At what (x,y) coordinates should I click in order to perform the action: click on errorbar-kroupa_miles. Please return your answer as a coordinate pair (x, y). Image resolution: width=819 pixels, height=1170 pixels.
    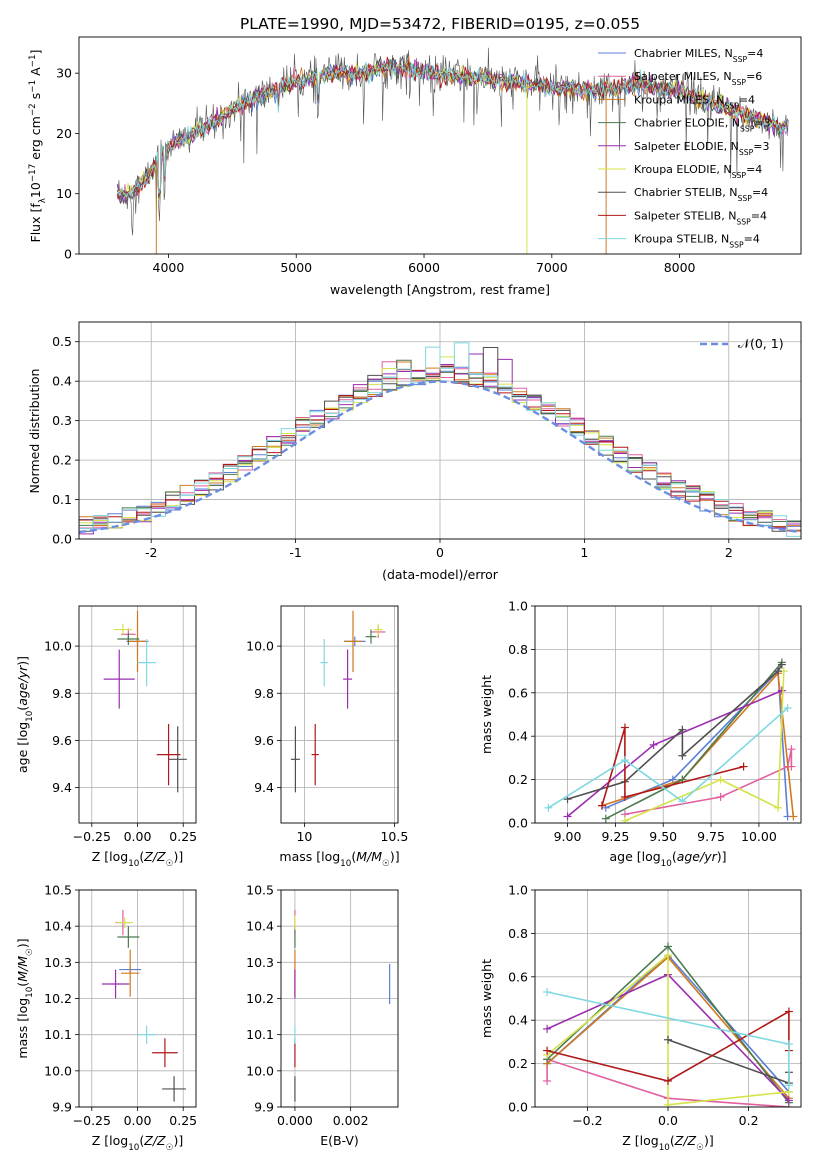
    Looking at the image, I should click on (137, 641).